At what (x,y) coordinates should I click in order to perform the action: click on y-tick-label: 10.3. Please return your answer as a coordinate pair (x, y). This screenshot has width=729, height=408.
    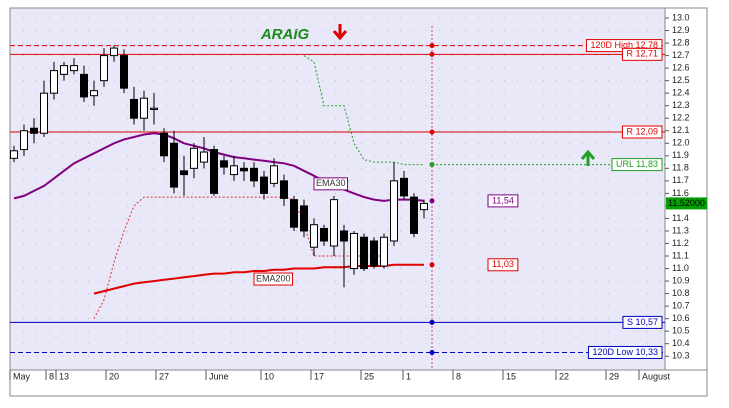
    Looking at the image, I should click on (681, 356).